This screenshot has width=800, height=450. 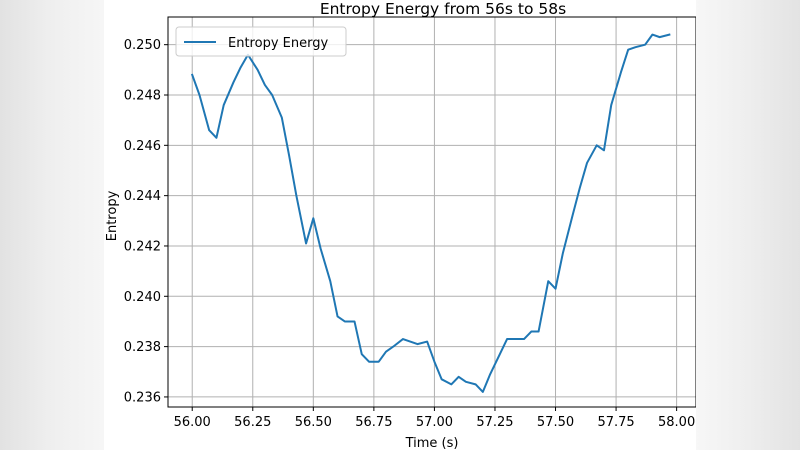 What do you see at coordinates (142, 221) in the screenshot?
I see `y-tick-labels: 0.236 0.238 0.240 0.242 0.244 0.246 0.248 0.250` at bounding box center [142, 221].